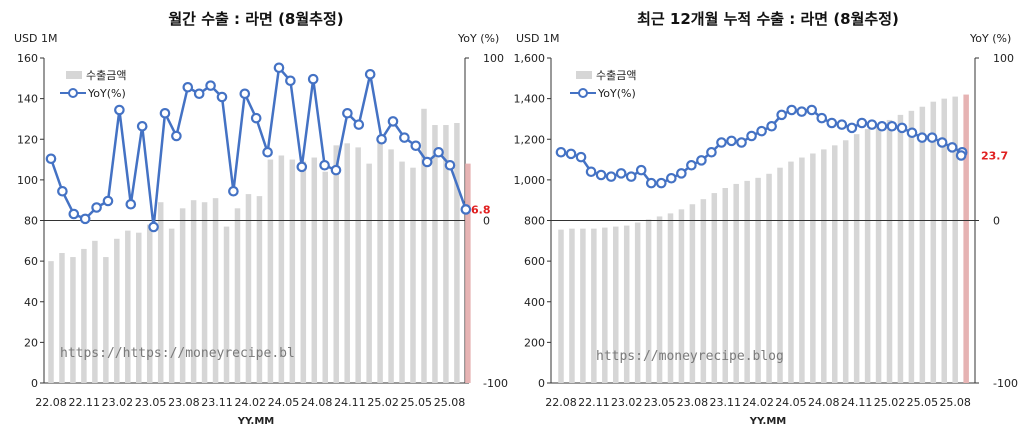  I want to click on x-tick-label: 23.08, so click(693, 402).